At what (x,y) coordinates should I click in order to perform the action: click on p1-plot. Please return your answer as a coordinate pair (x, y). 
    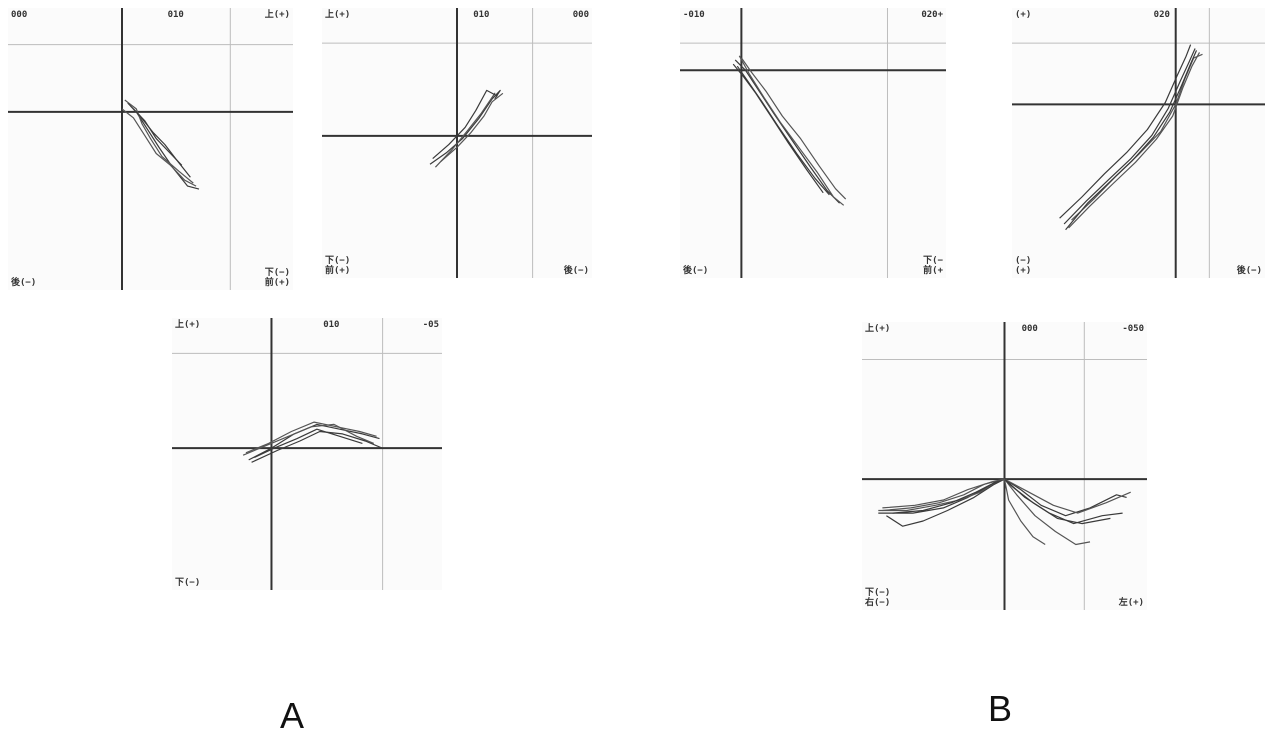
    Looking at the image, I should click on (150, 149).